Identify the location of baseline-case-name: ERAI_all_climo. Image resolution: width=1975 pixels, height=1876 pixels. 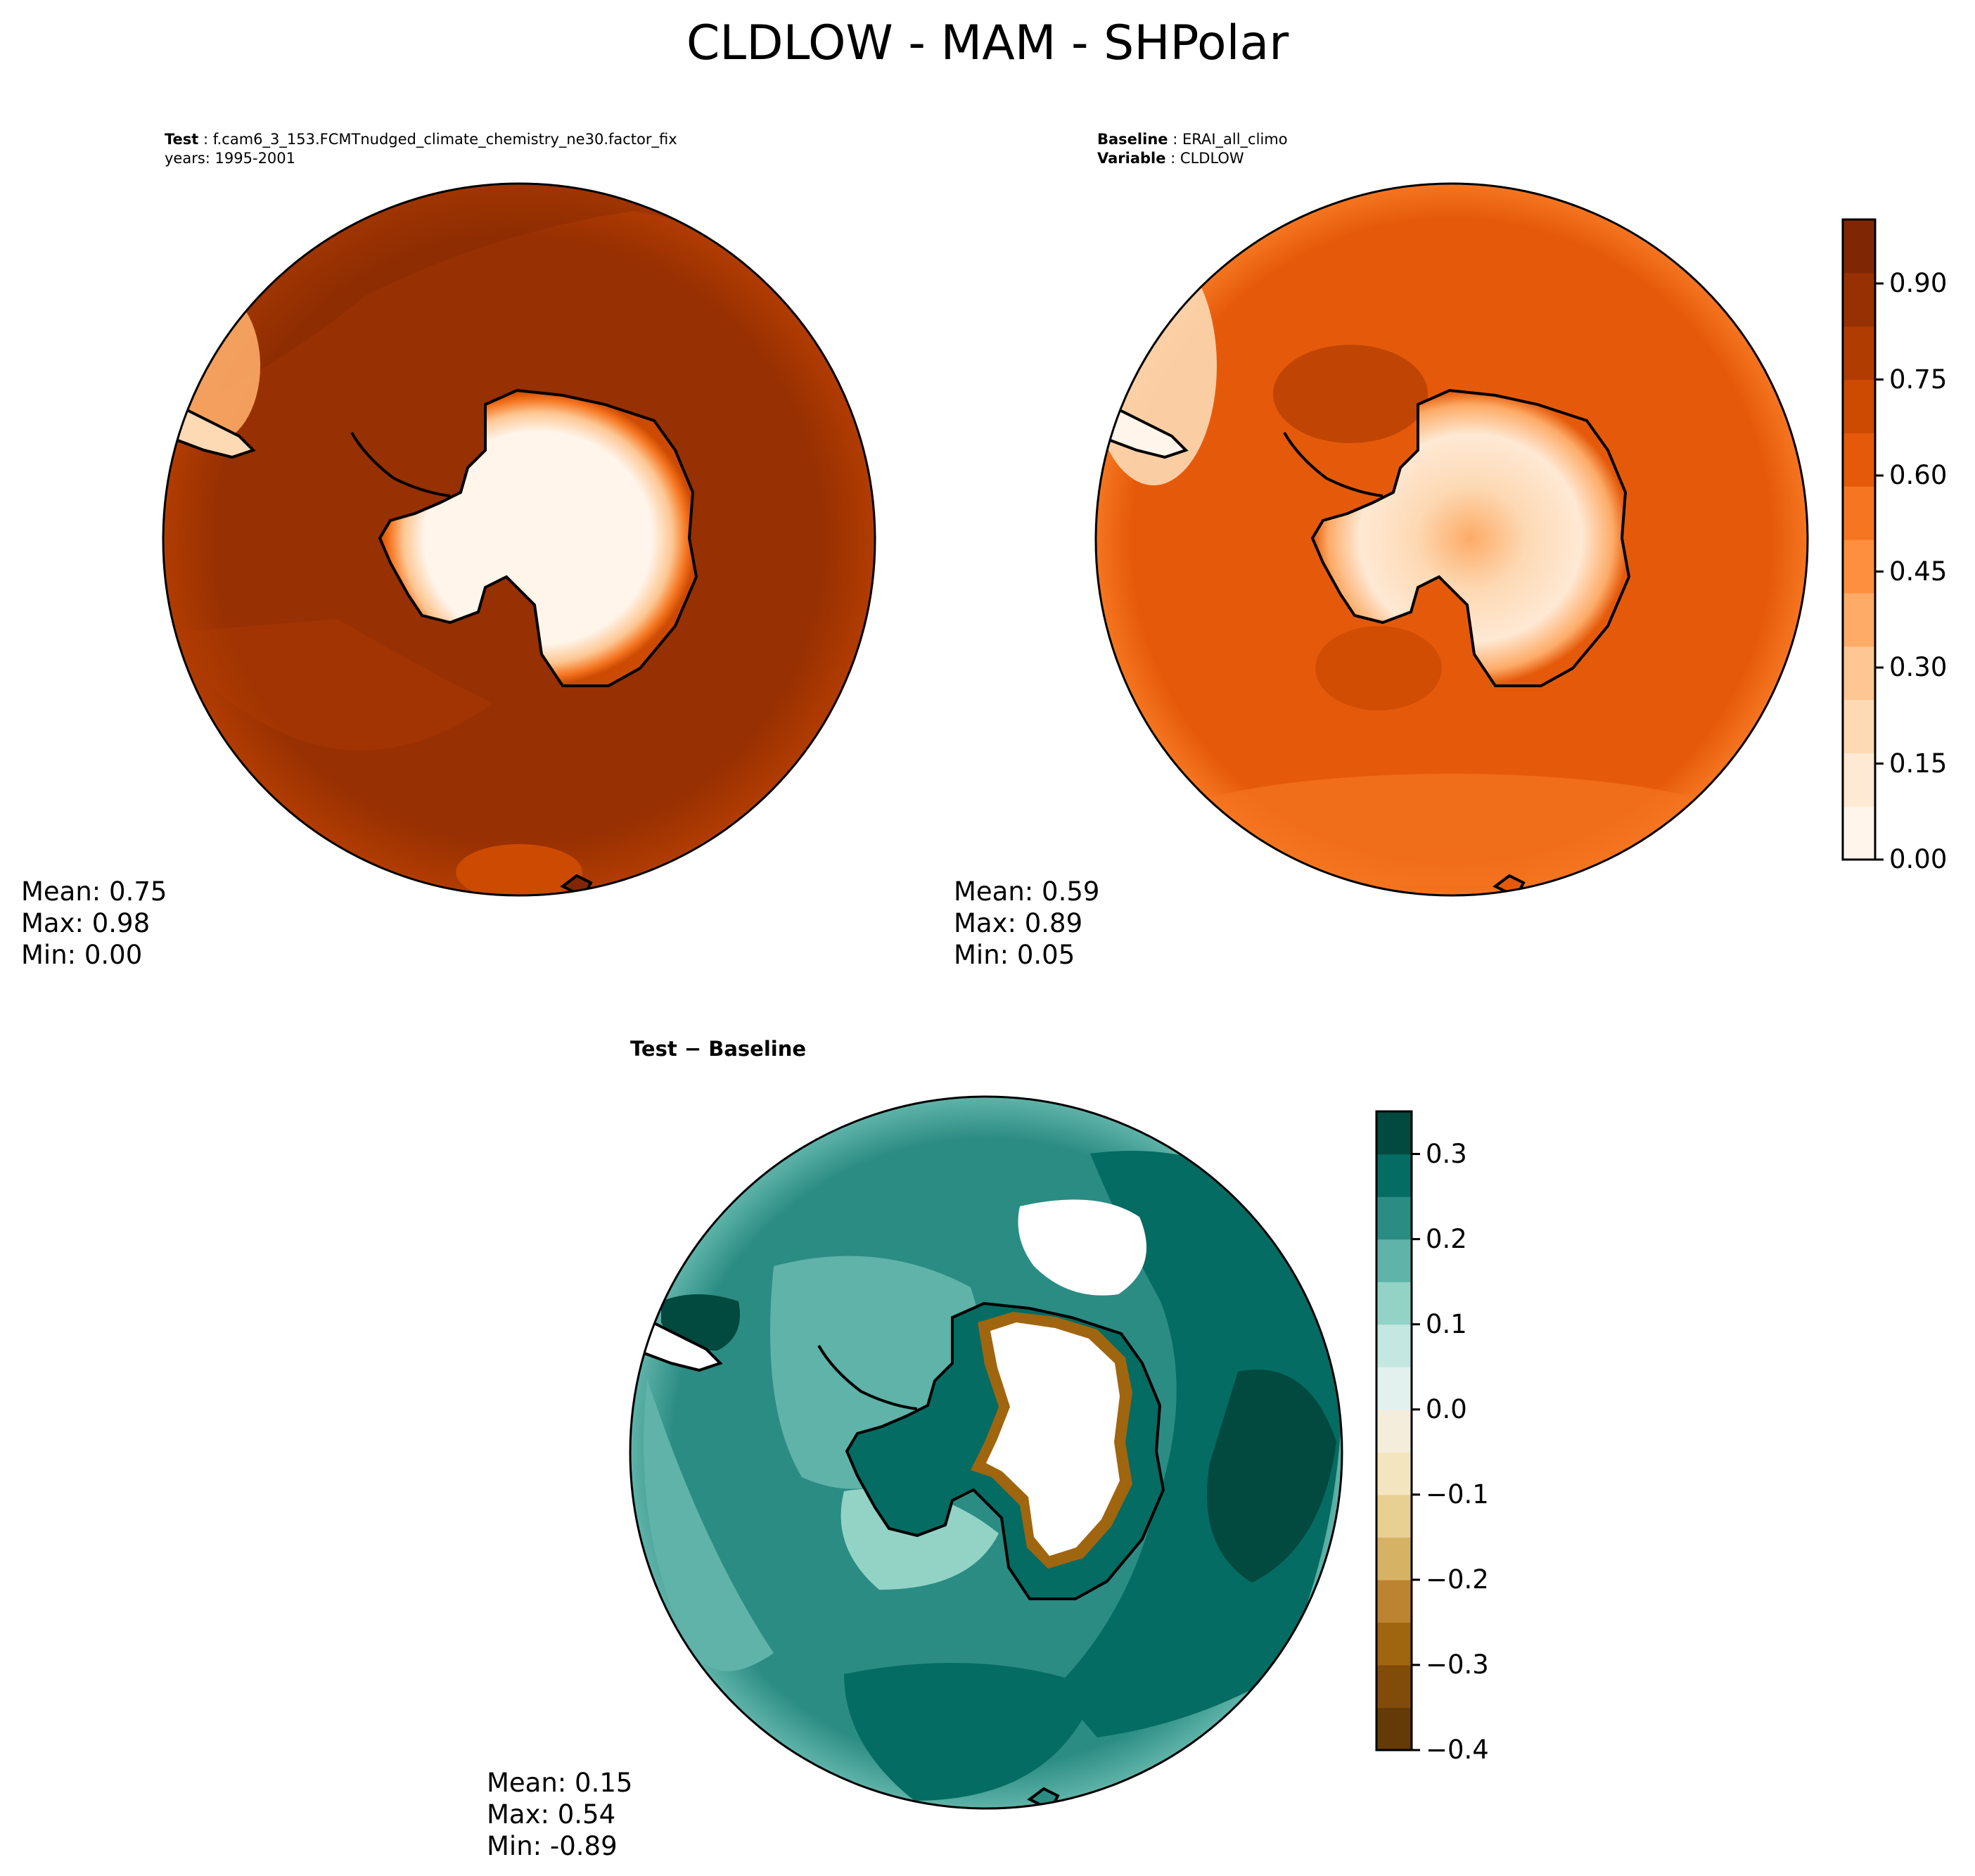
(1235, 139).